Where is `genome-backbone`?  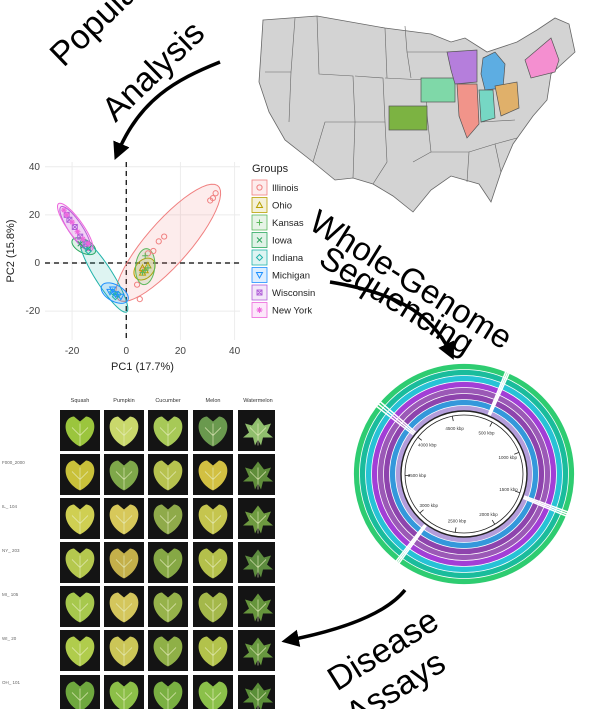
genome-backbone is located at coordinates (464, 474).